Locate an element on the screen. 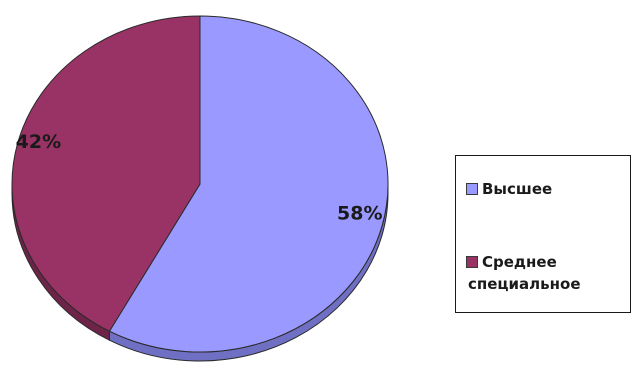  legend-swatch-srednee-spetsialnoe is located at coordinates (472, 262).